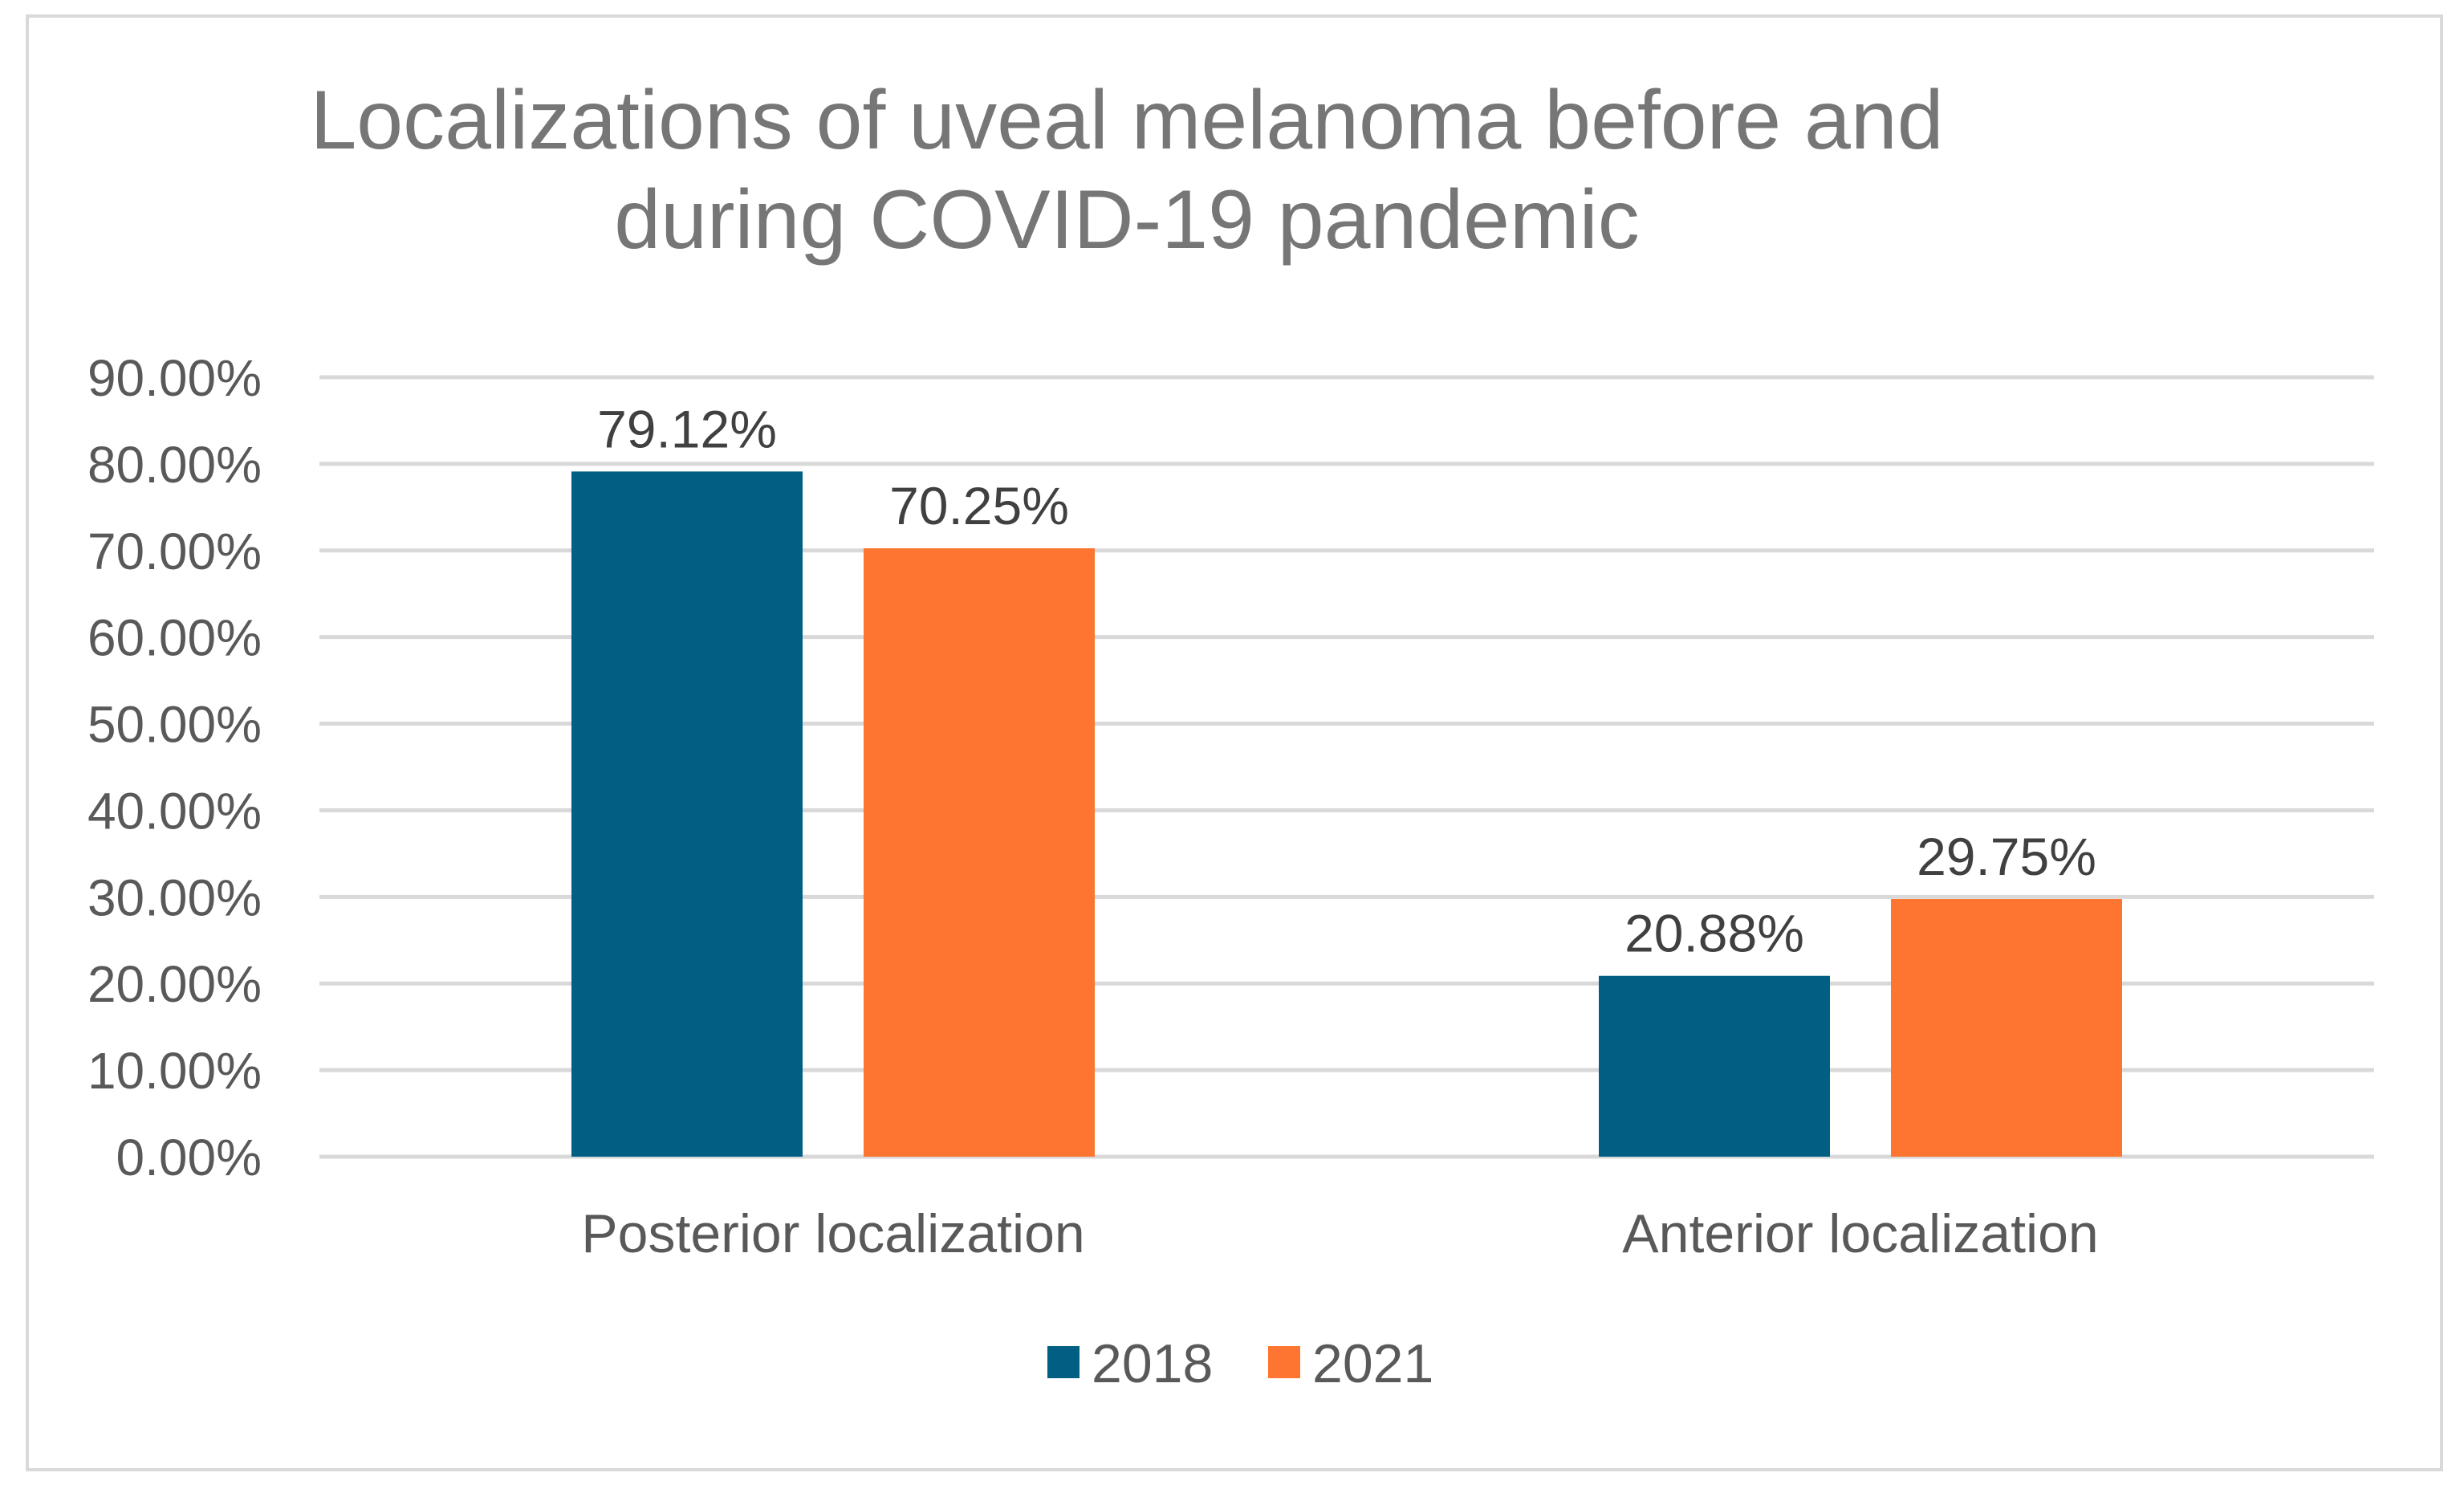 The height and width of the screenshot is (1489, 2464). I want to click on category-label-0: Posterior localization, so click(832, 1233).